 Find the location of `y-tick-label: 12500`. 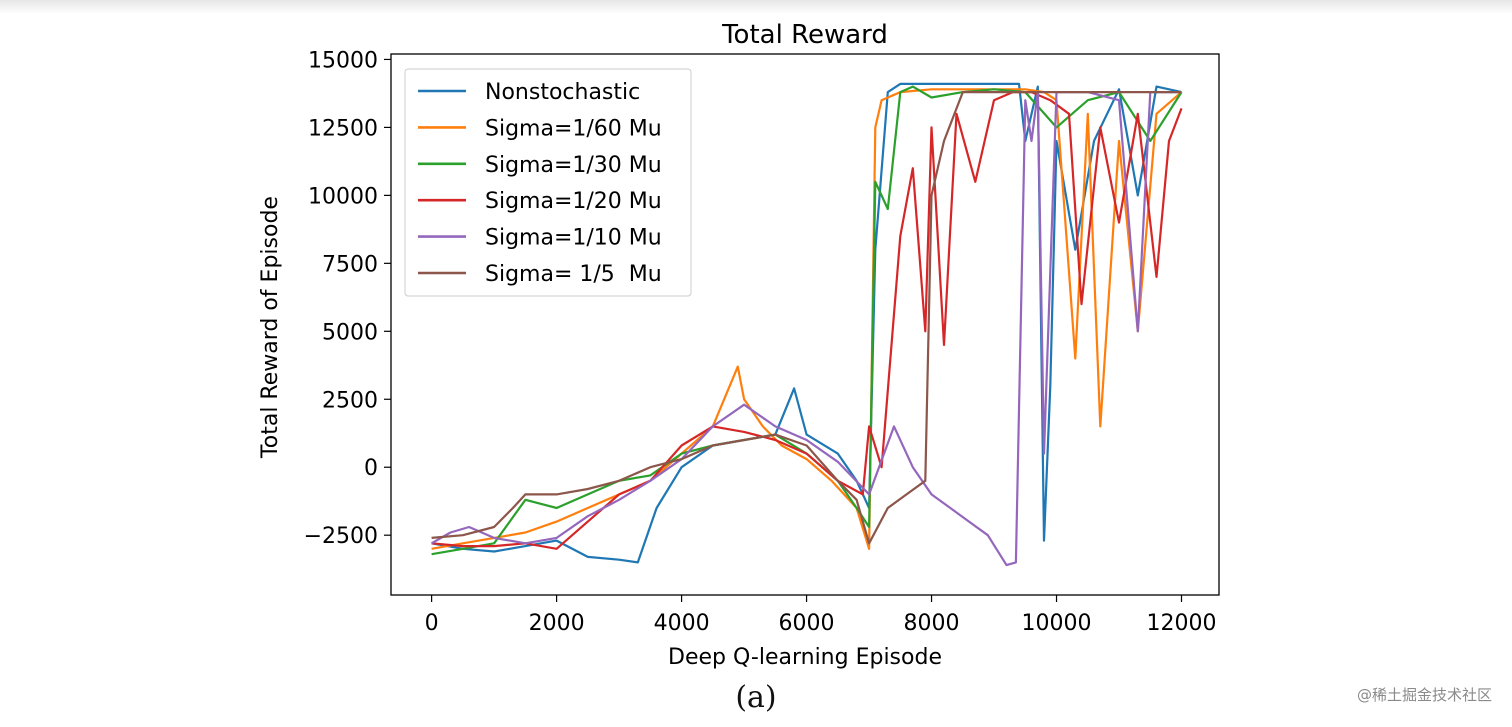

y-tick-label: 12500 is located at coordinates (343, 128).